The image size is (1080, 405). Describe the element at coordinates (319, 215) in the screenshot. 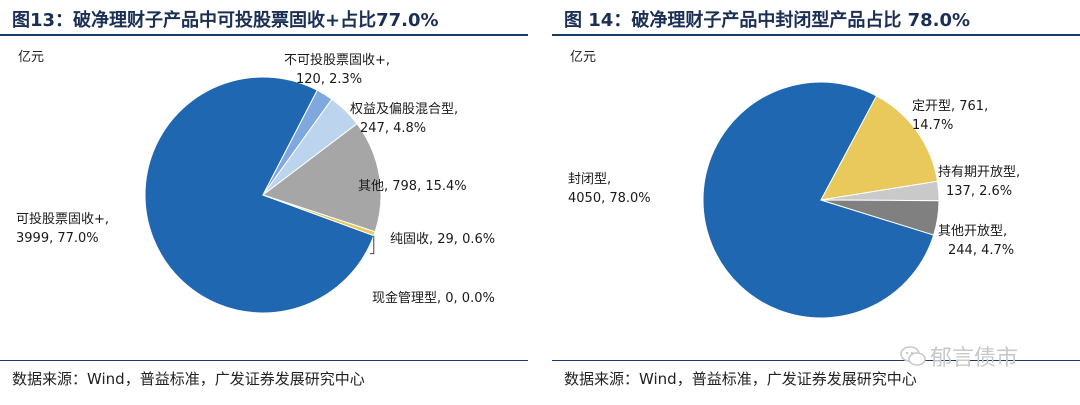

I see `pie-slice-纯固收` at that location.